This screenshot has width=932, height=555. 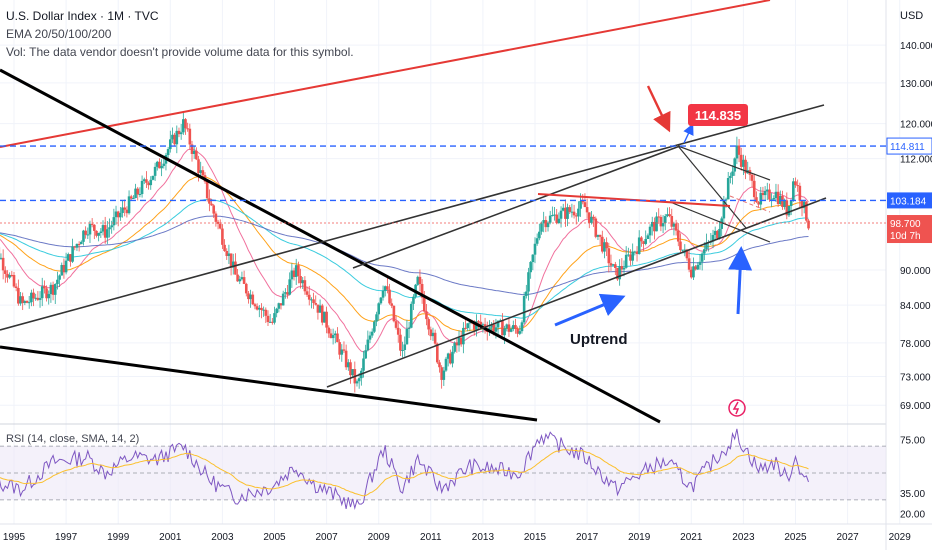 What do you see at coordinates (909, 146) in the screenshot?
I see `level-high-tag: 114.811` at bounding box center [909, 146].